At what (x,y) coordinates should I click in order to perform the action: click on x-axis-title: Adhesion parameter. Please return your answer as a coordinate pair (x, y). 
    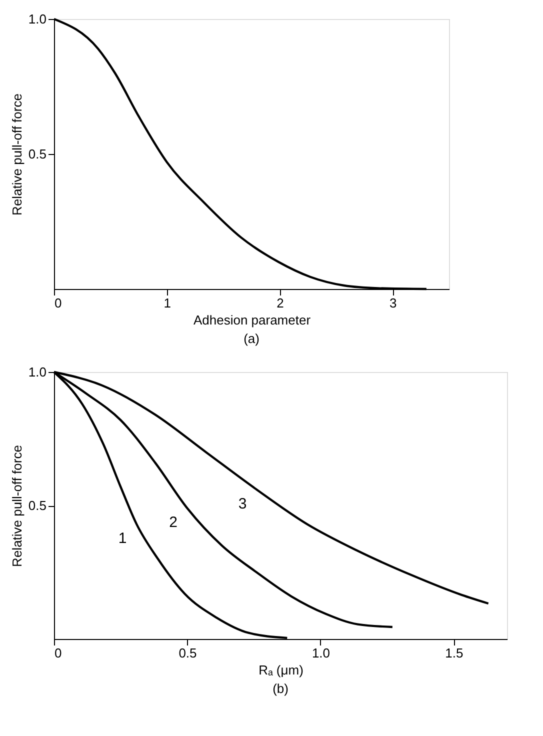
    Looking at the image, I should click on (252, 320).